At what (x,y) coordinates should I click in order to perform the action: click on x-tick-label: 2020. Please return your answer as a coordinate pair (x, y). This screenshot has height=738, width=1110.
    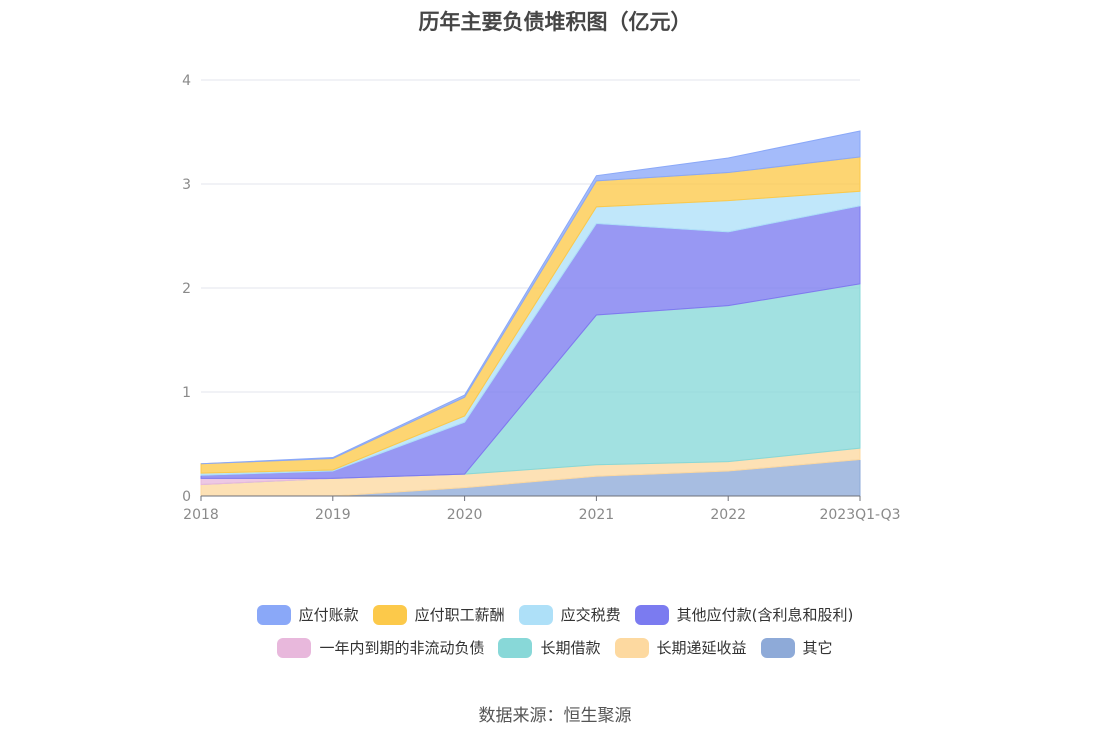
    Looking at the image, I should click on (465, 515).